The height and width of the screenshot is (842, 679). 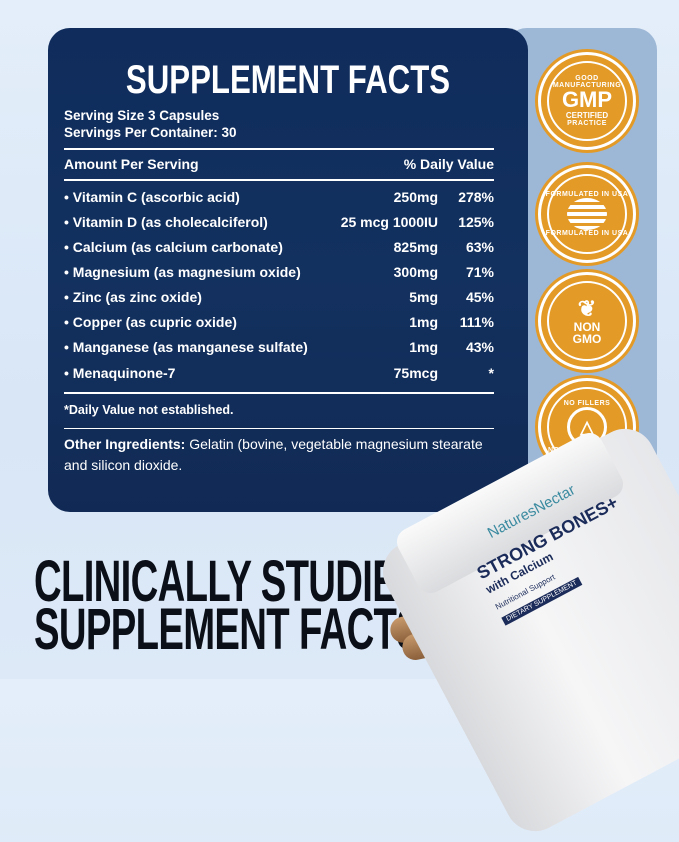 I want to click on nutrient-amount: 250mg, so click(x=415, y=197).